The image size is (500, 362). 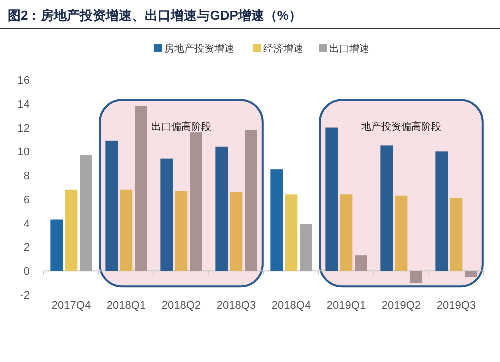 What do you see at coordinates (350, 49) in the screenshot?
I see `legend-label: 出口增速` at bounding box center [350, 49].